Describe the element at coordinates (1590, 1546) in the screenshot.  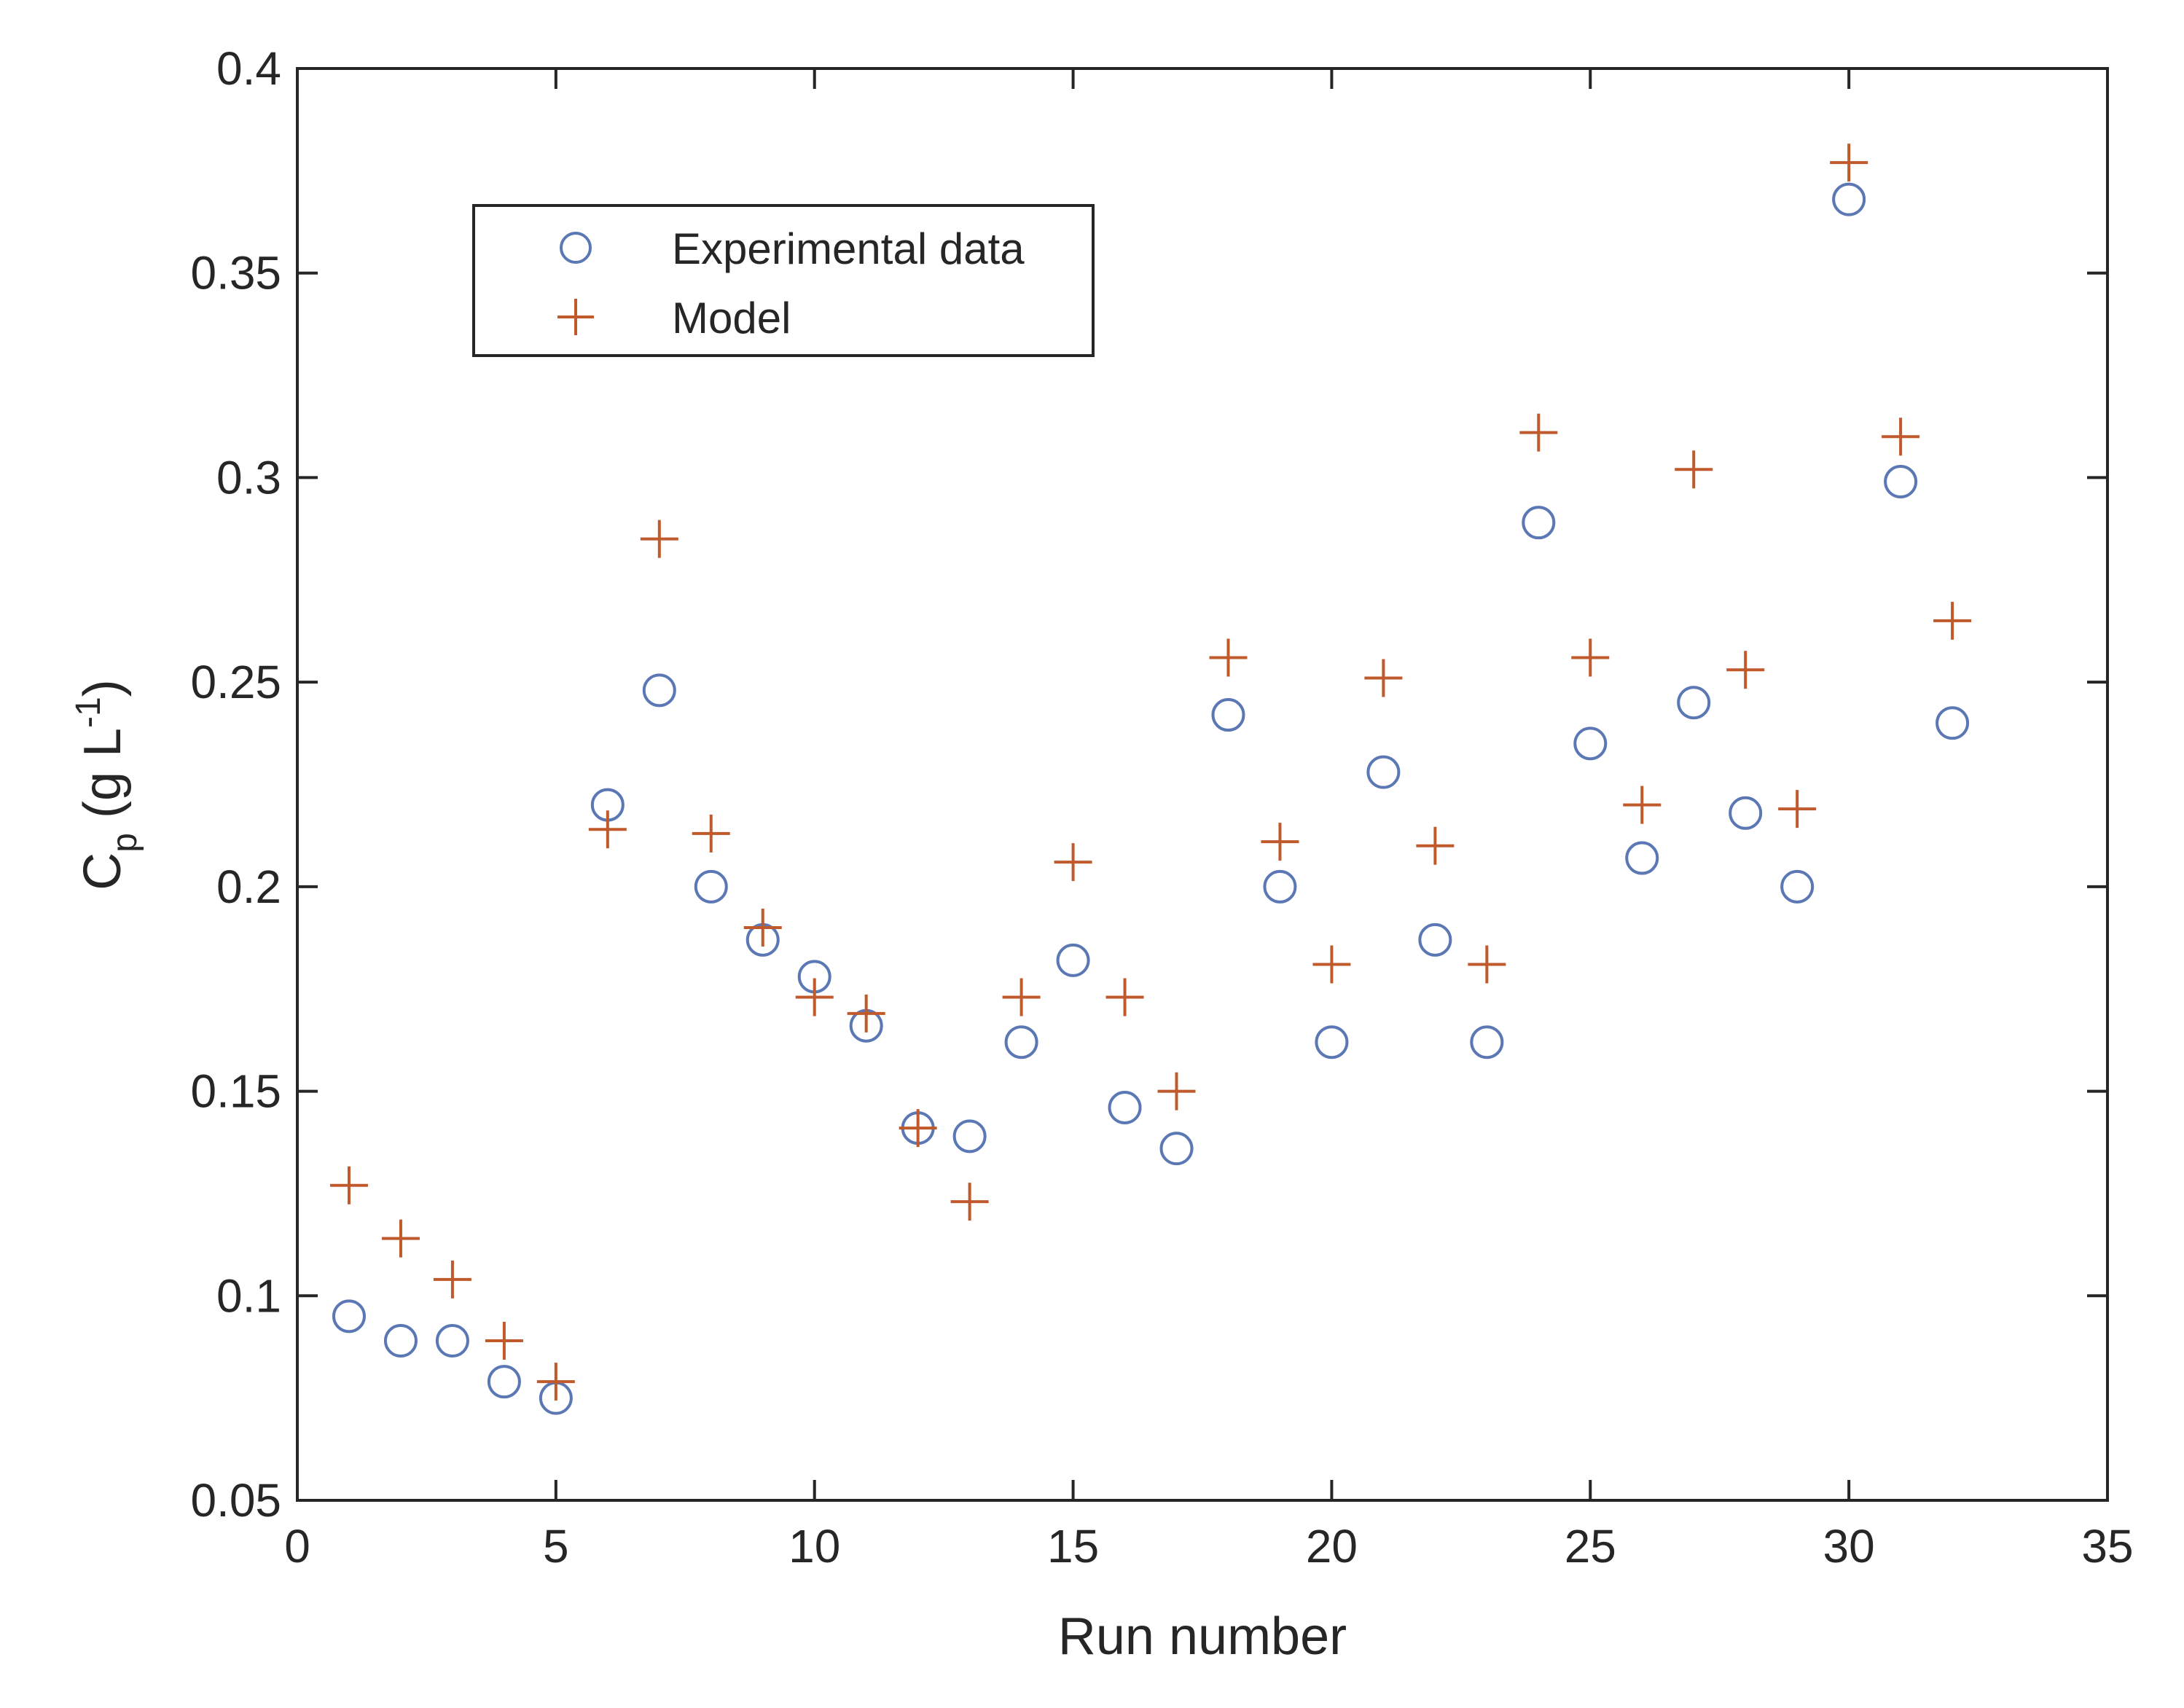
I see `x-tick-label: 25` at that location.